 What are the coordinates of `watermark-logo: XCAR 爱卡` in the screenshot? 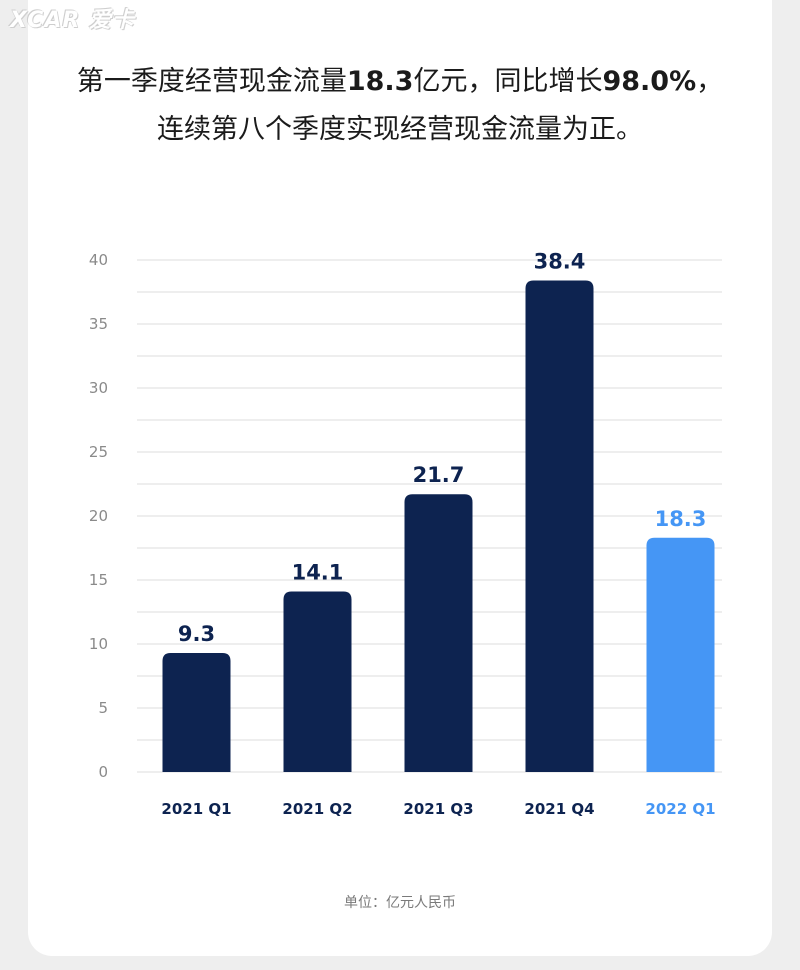 It's located at (72, 20).